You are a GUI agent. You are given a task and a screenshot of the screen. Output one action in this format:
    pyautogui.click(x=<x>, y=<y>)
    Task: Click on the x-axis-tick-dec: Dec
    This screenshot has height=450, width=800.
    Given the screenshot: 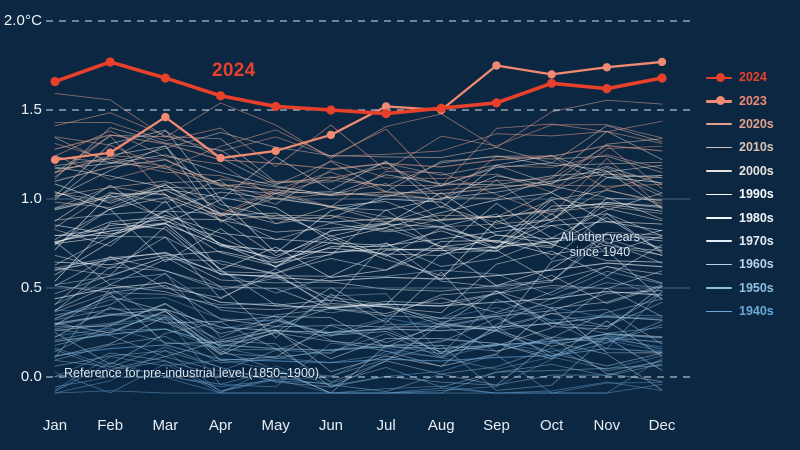 What is the action you would take?
    pyautogui.click(x=662, y=425)
    